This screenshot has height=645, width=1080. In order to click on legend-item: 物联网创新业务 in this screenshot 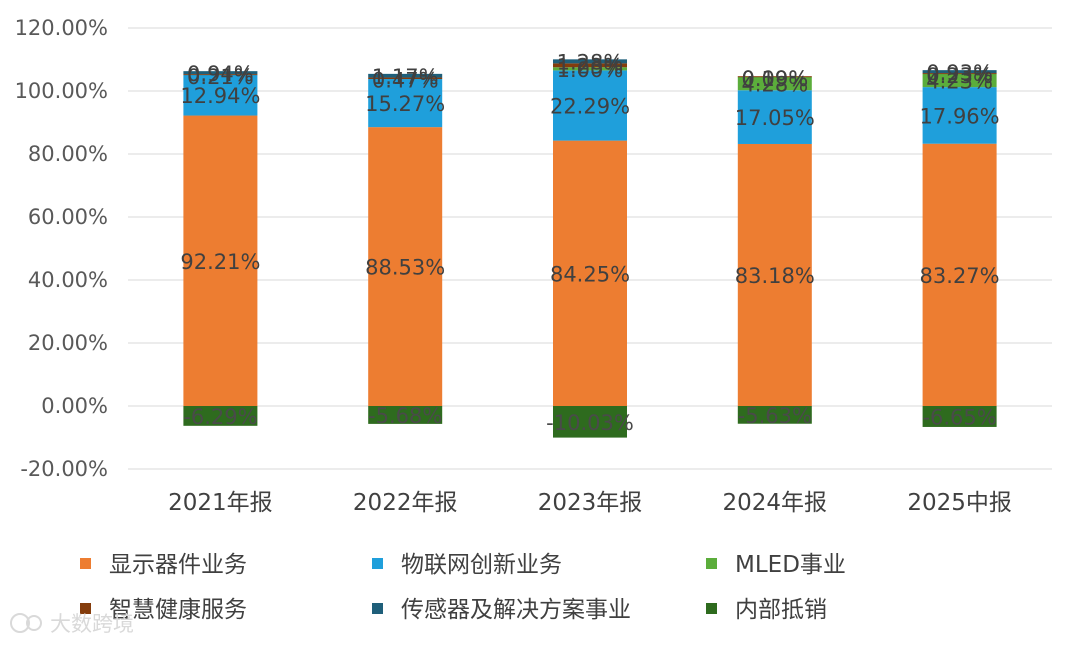, I will do `click(467, 565)`.